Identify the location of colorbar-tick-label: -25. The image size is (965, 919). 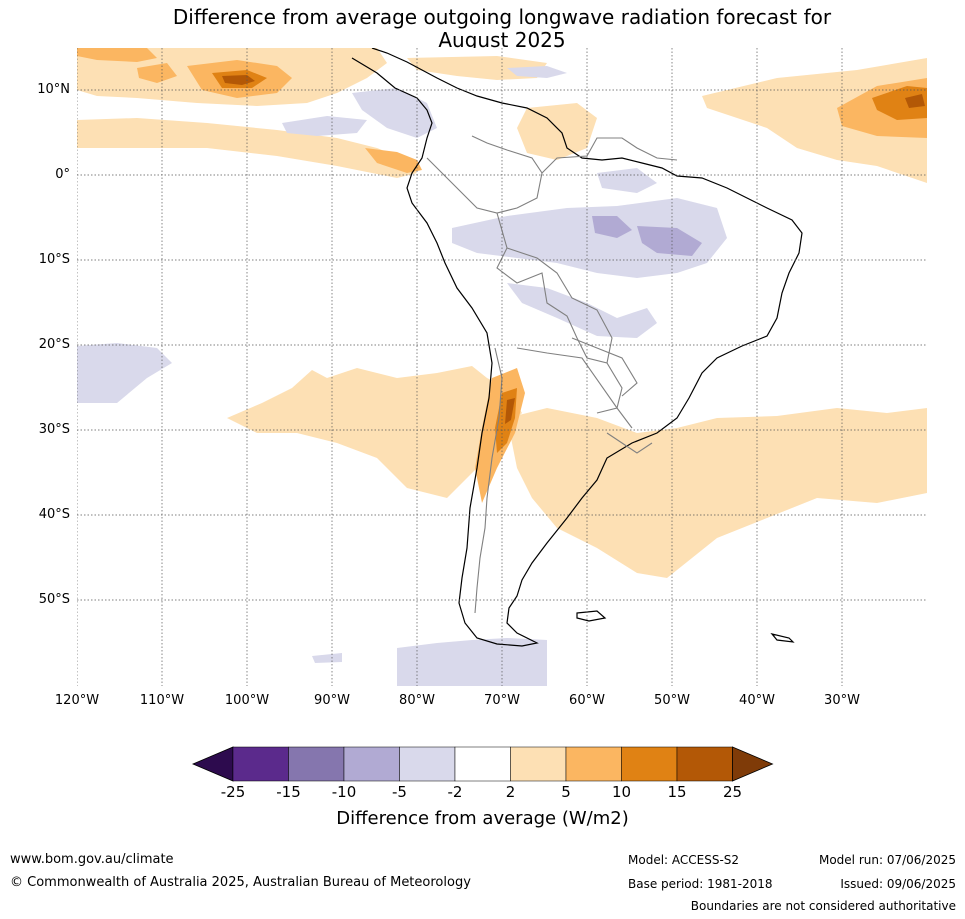
(233, 792).